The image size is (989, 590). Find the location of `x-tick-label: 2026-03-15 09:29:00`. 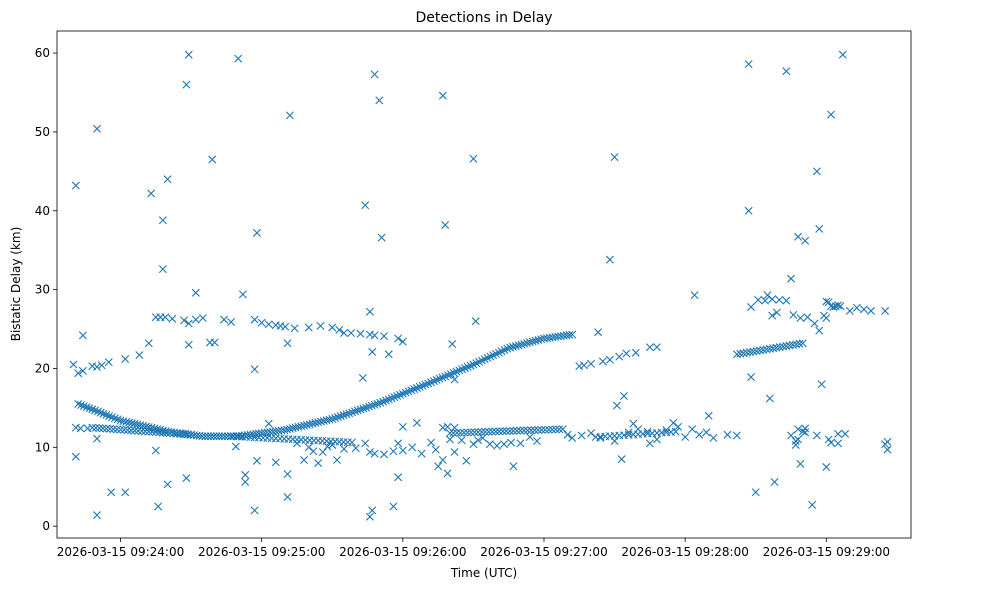

x-tick-label: 2026-03-15 09:29:00 is located at coordinates (826, 552).